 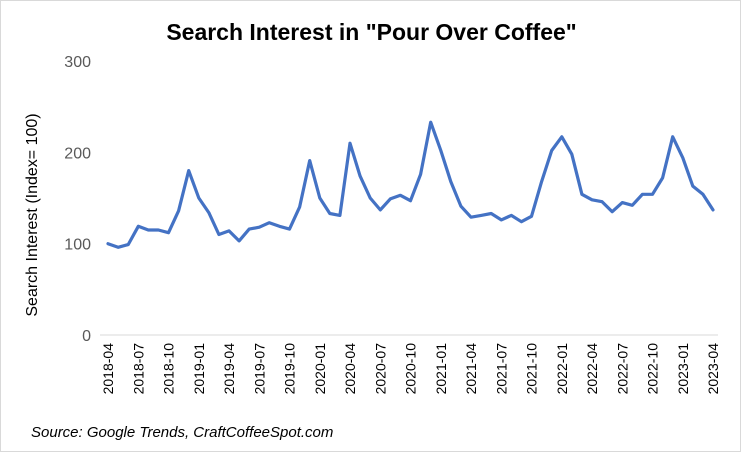 What do you see at coordinates (169, 369) in the screenshot?
I see `x-tick-label: 2018-10` at bounding box center [169, 369].